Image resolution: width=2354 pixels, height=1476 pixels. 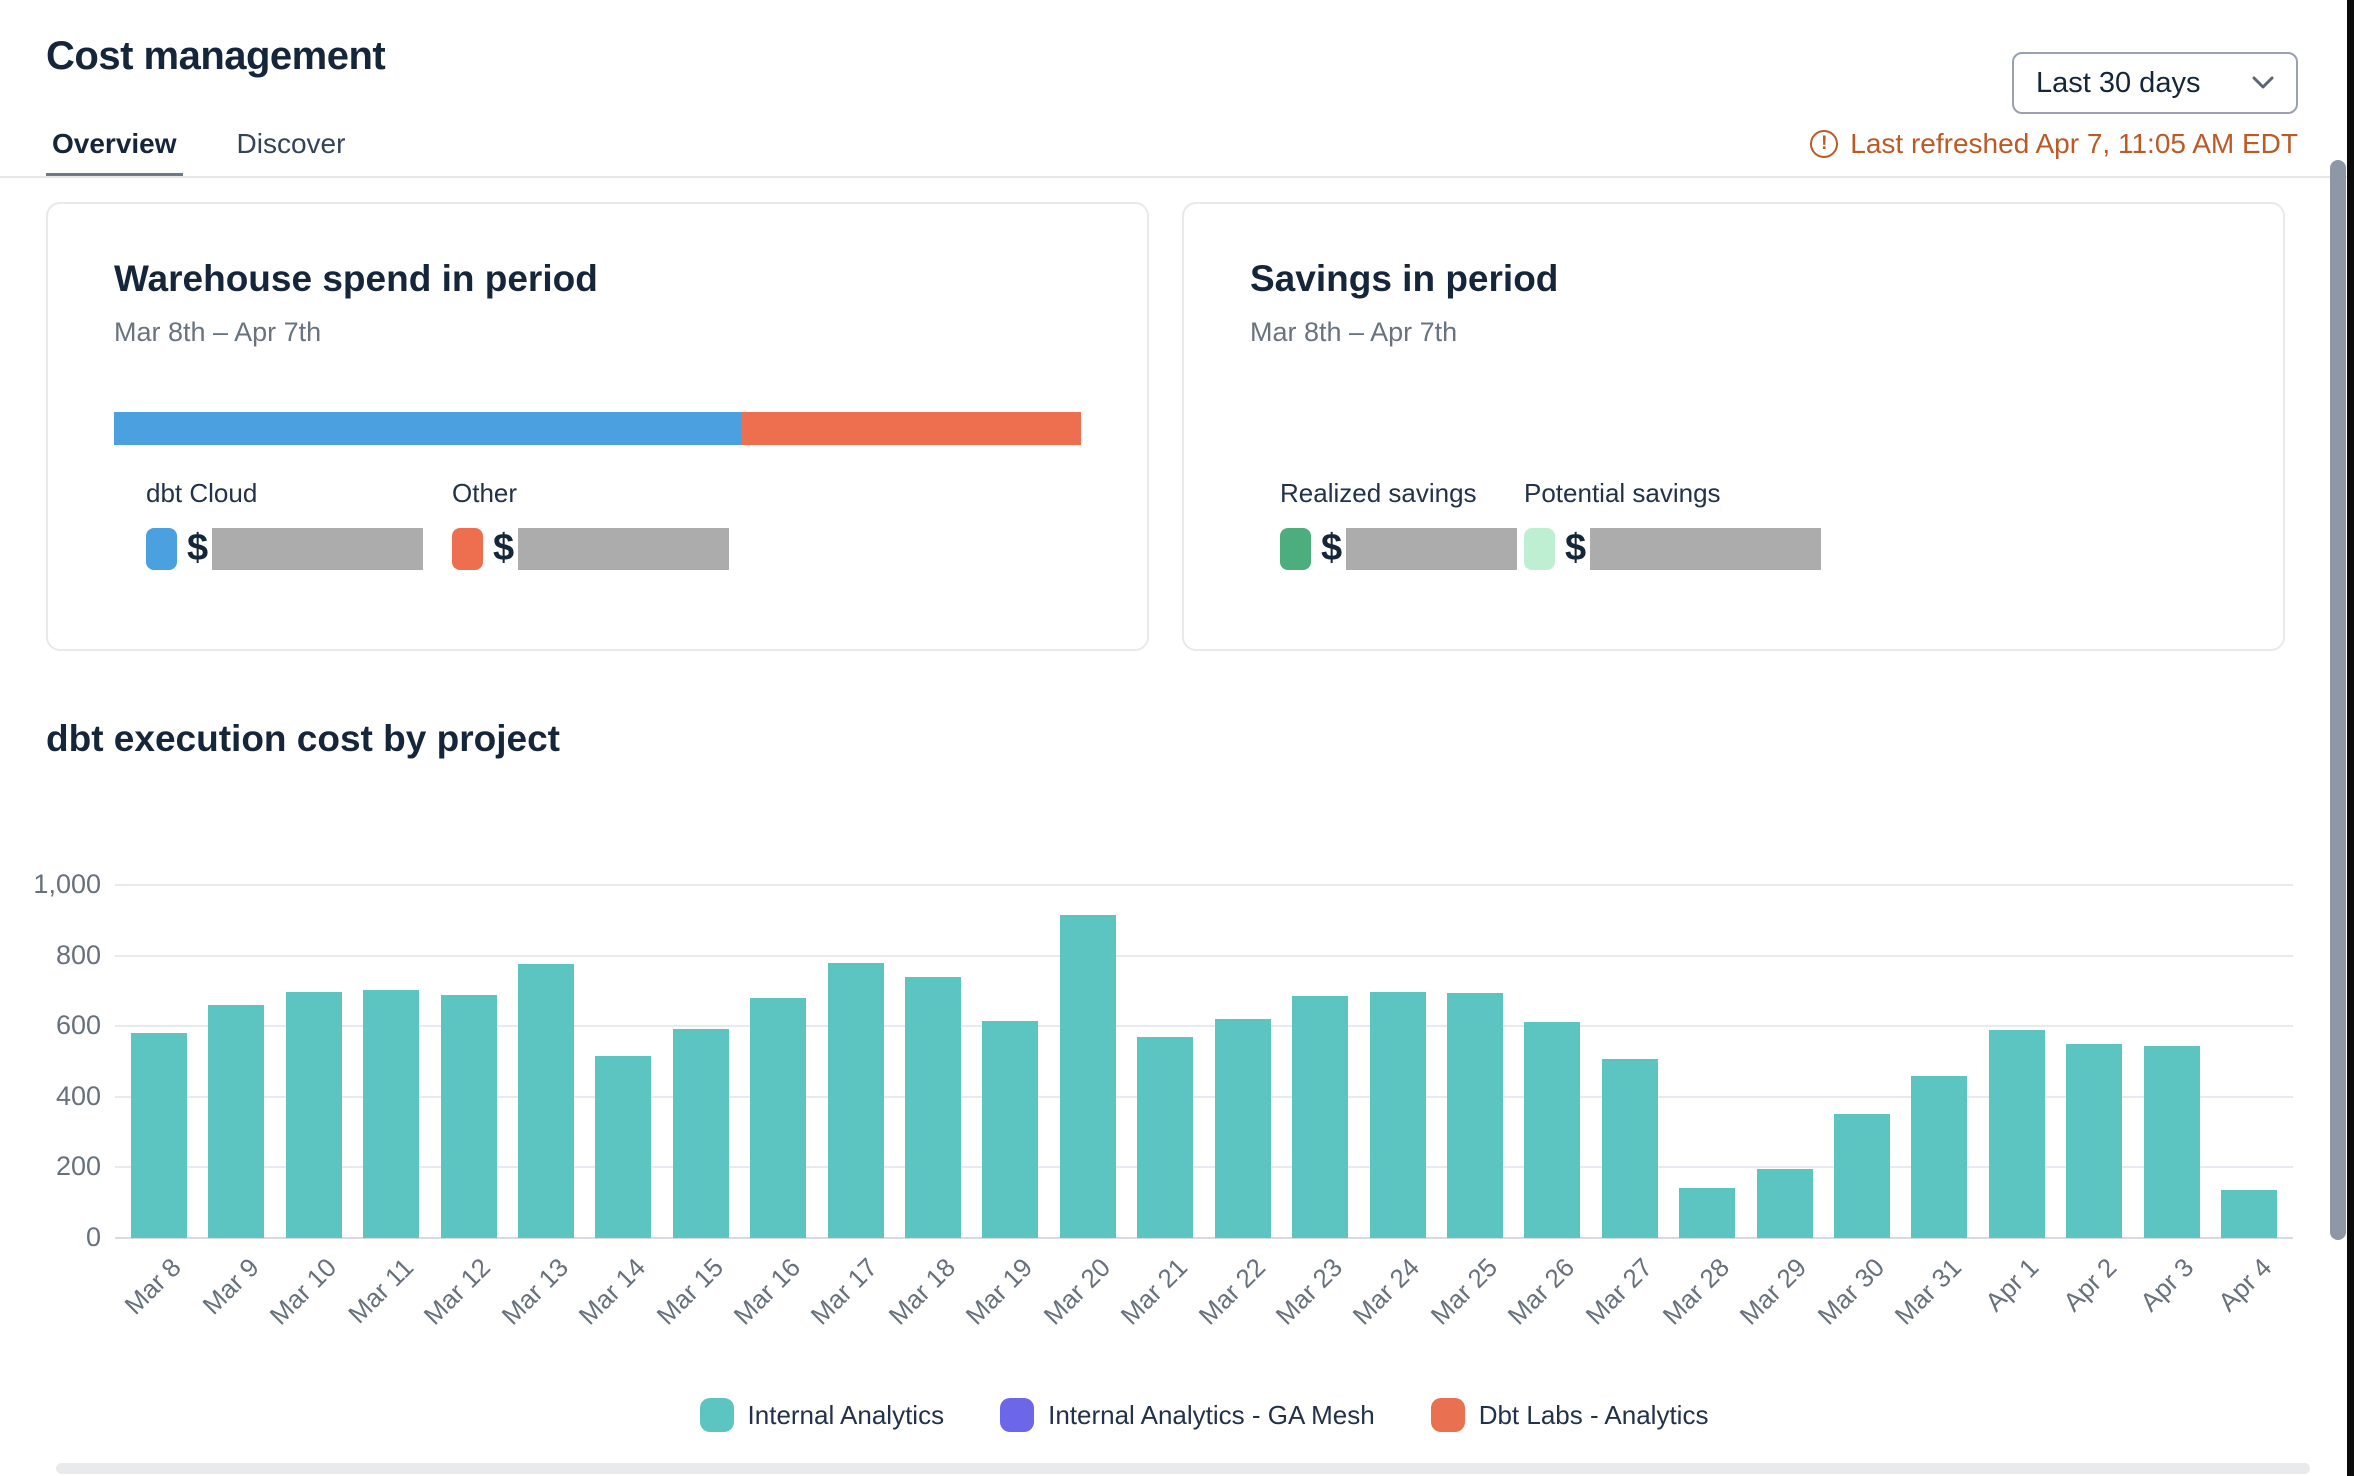 I want to click on x-axis-tick-label: Mar 27, so click(x=1618, y=1291).